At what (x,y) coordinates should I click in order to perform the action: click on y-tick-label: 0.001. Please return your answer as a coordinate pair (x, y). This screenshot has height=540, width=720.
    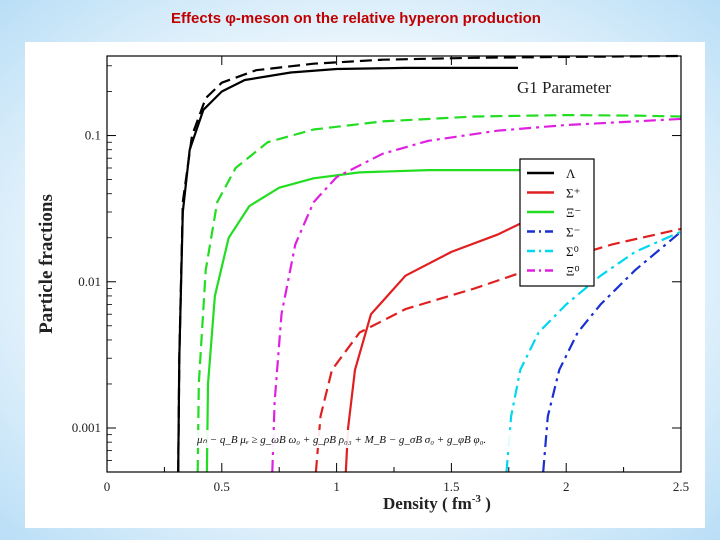
    Looking at the image, I should click on (86, 427).